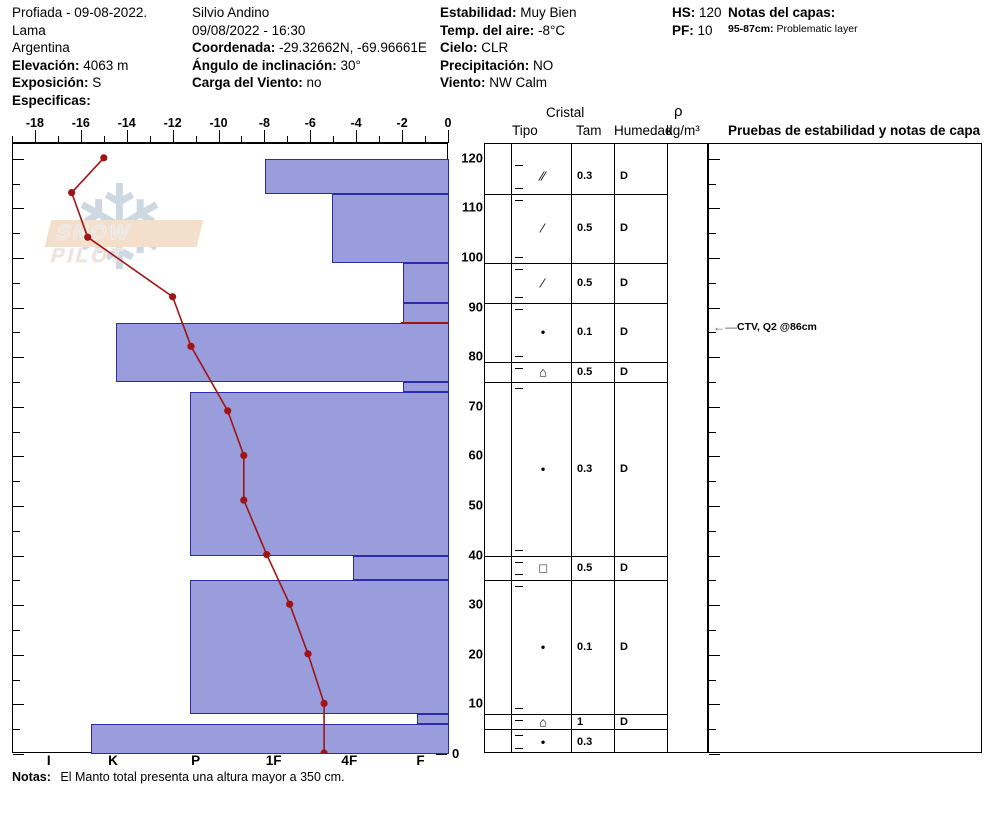  I want to click on stability-test-arrow-icon: ←—, so click(725, 327).